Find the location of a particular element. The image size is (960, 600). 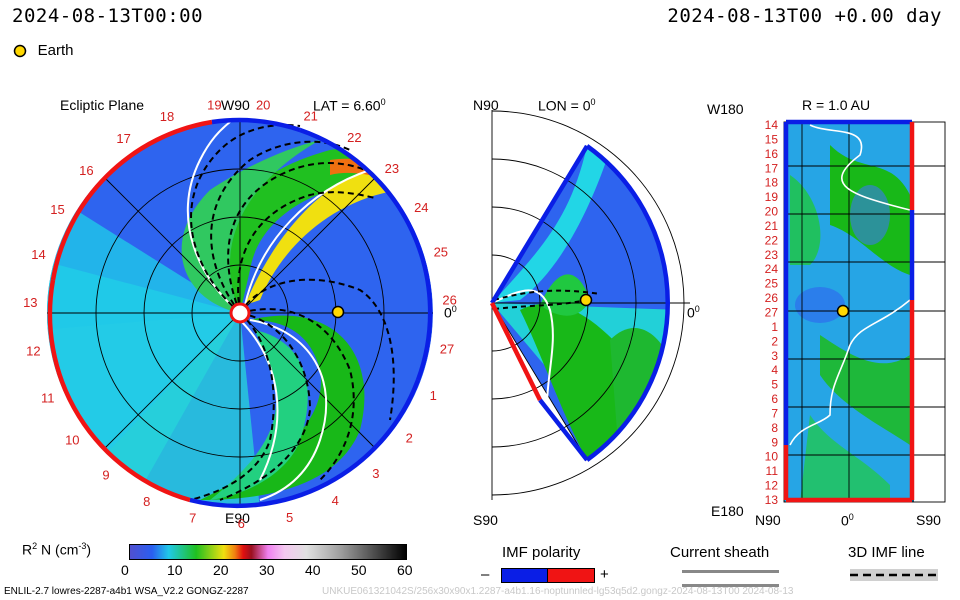

ecliptic-top-label: W90 is located at coordinates (235, 105).